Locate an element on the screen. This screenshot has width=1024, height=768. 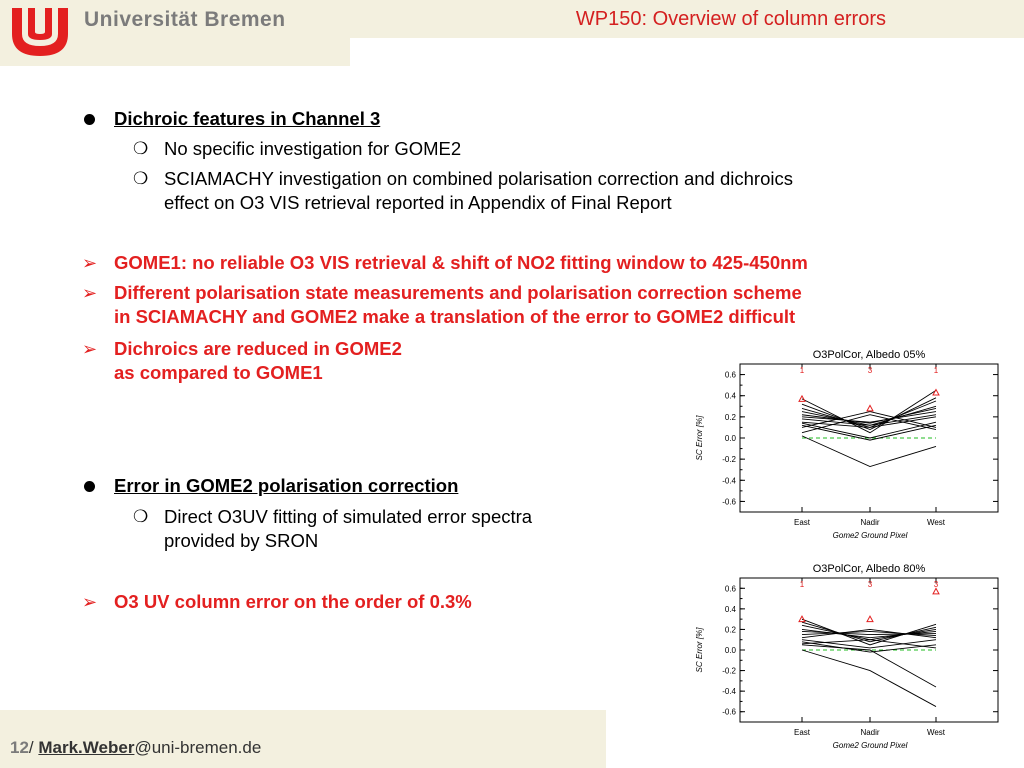
university-logo-icon is located at coordinates (40, 31).